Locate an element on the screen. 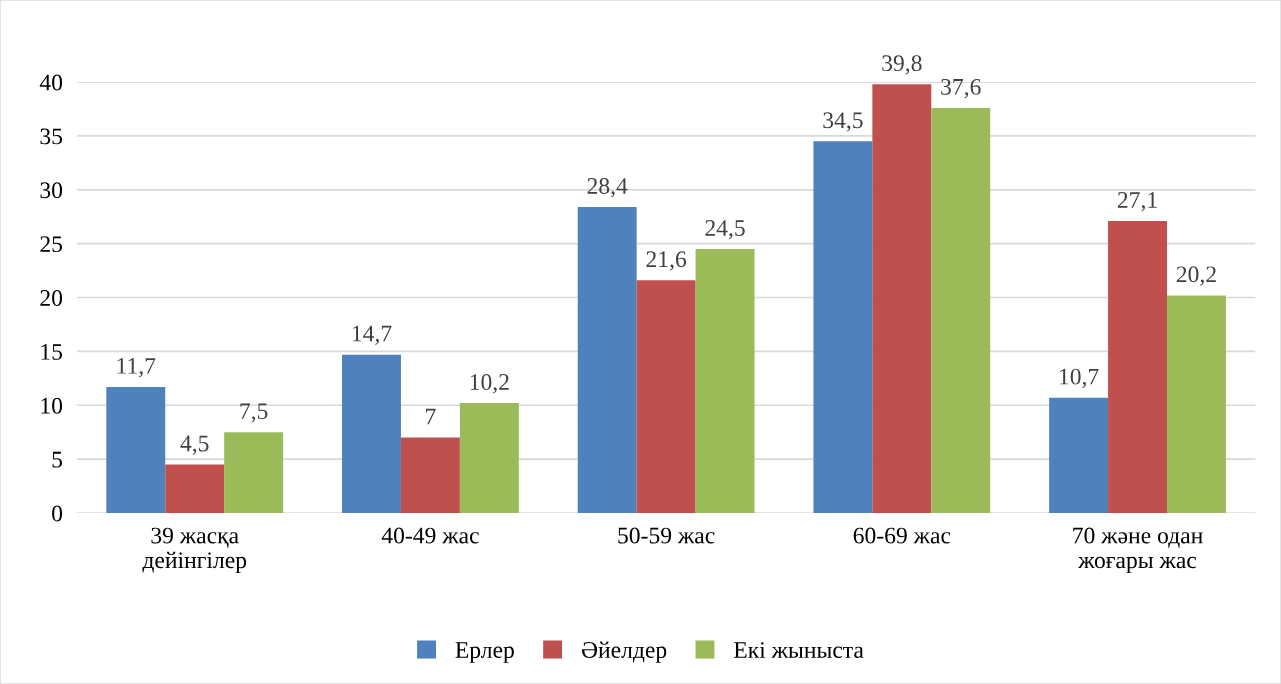  y-tick-label: 25 is located at coordinates (51, 244).